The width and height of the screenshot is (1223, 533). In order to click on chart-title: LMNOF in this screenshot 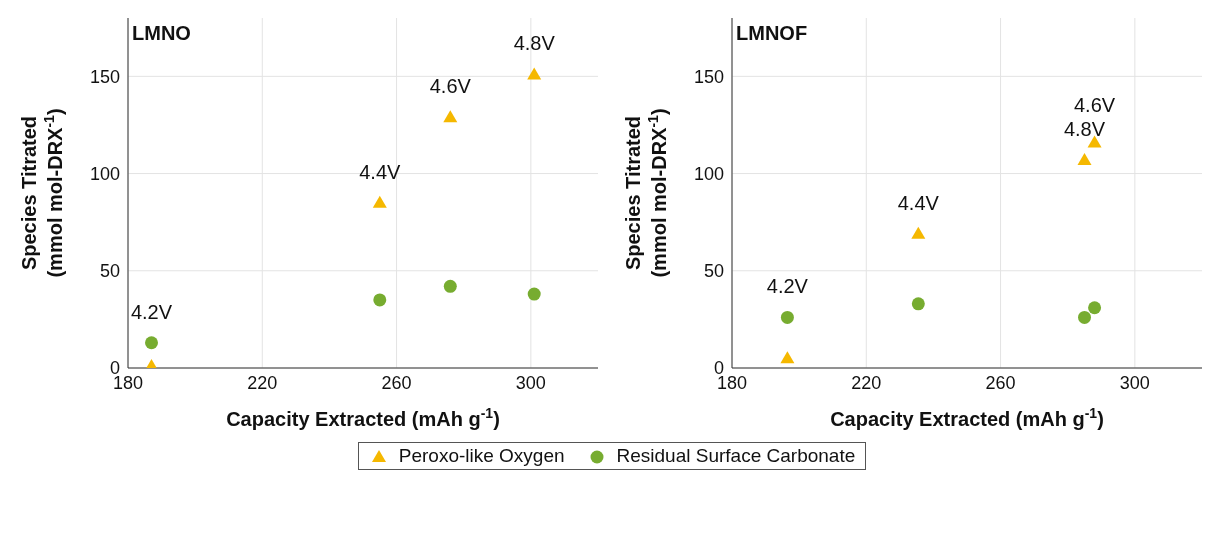, I will do `click(772, 33)`.